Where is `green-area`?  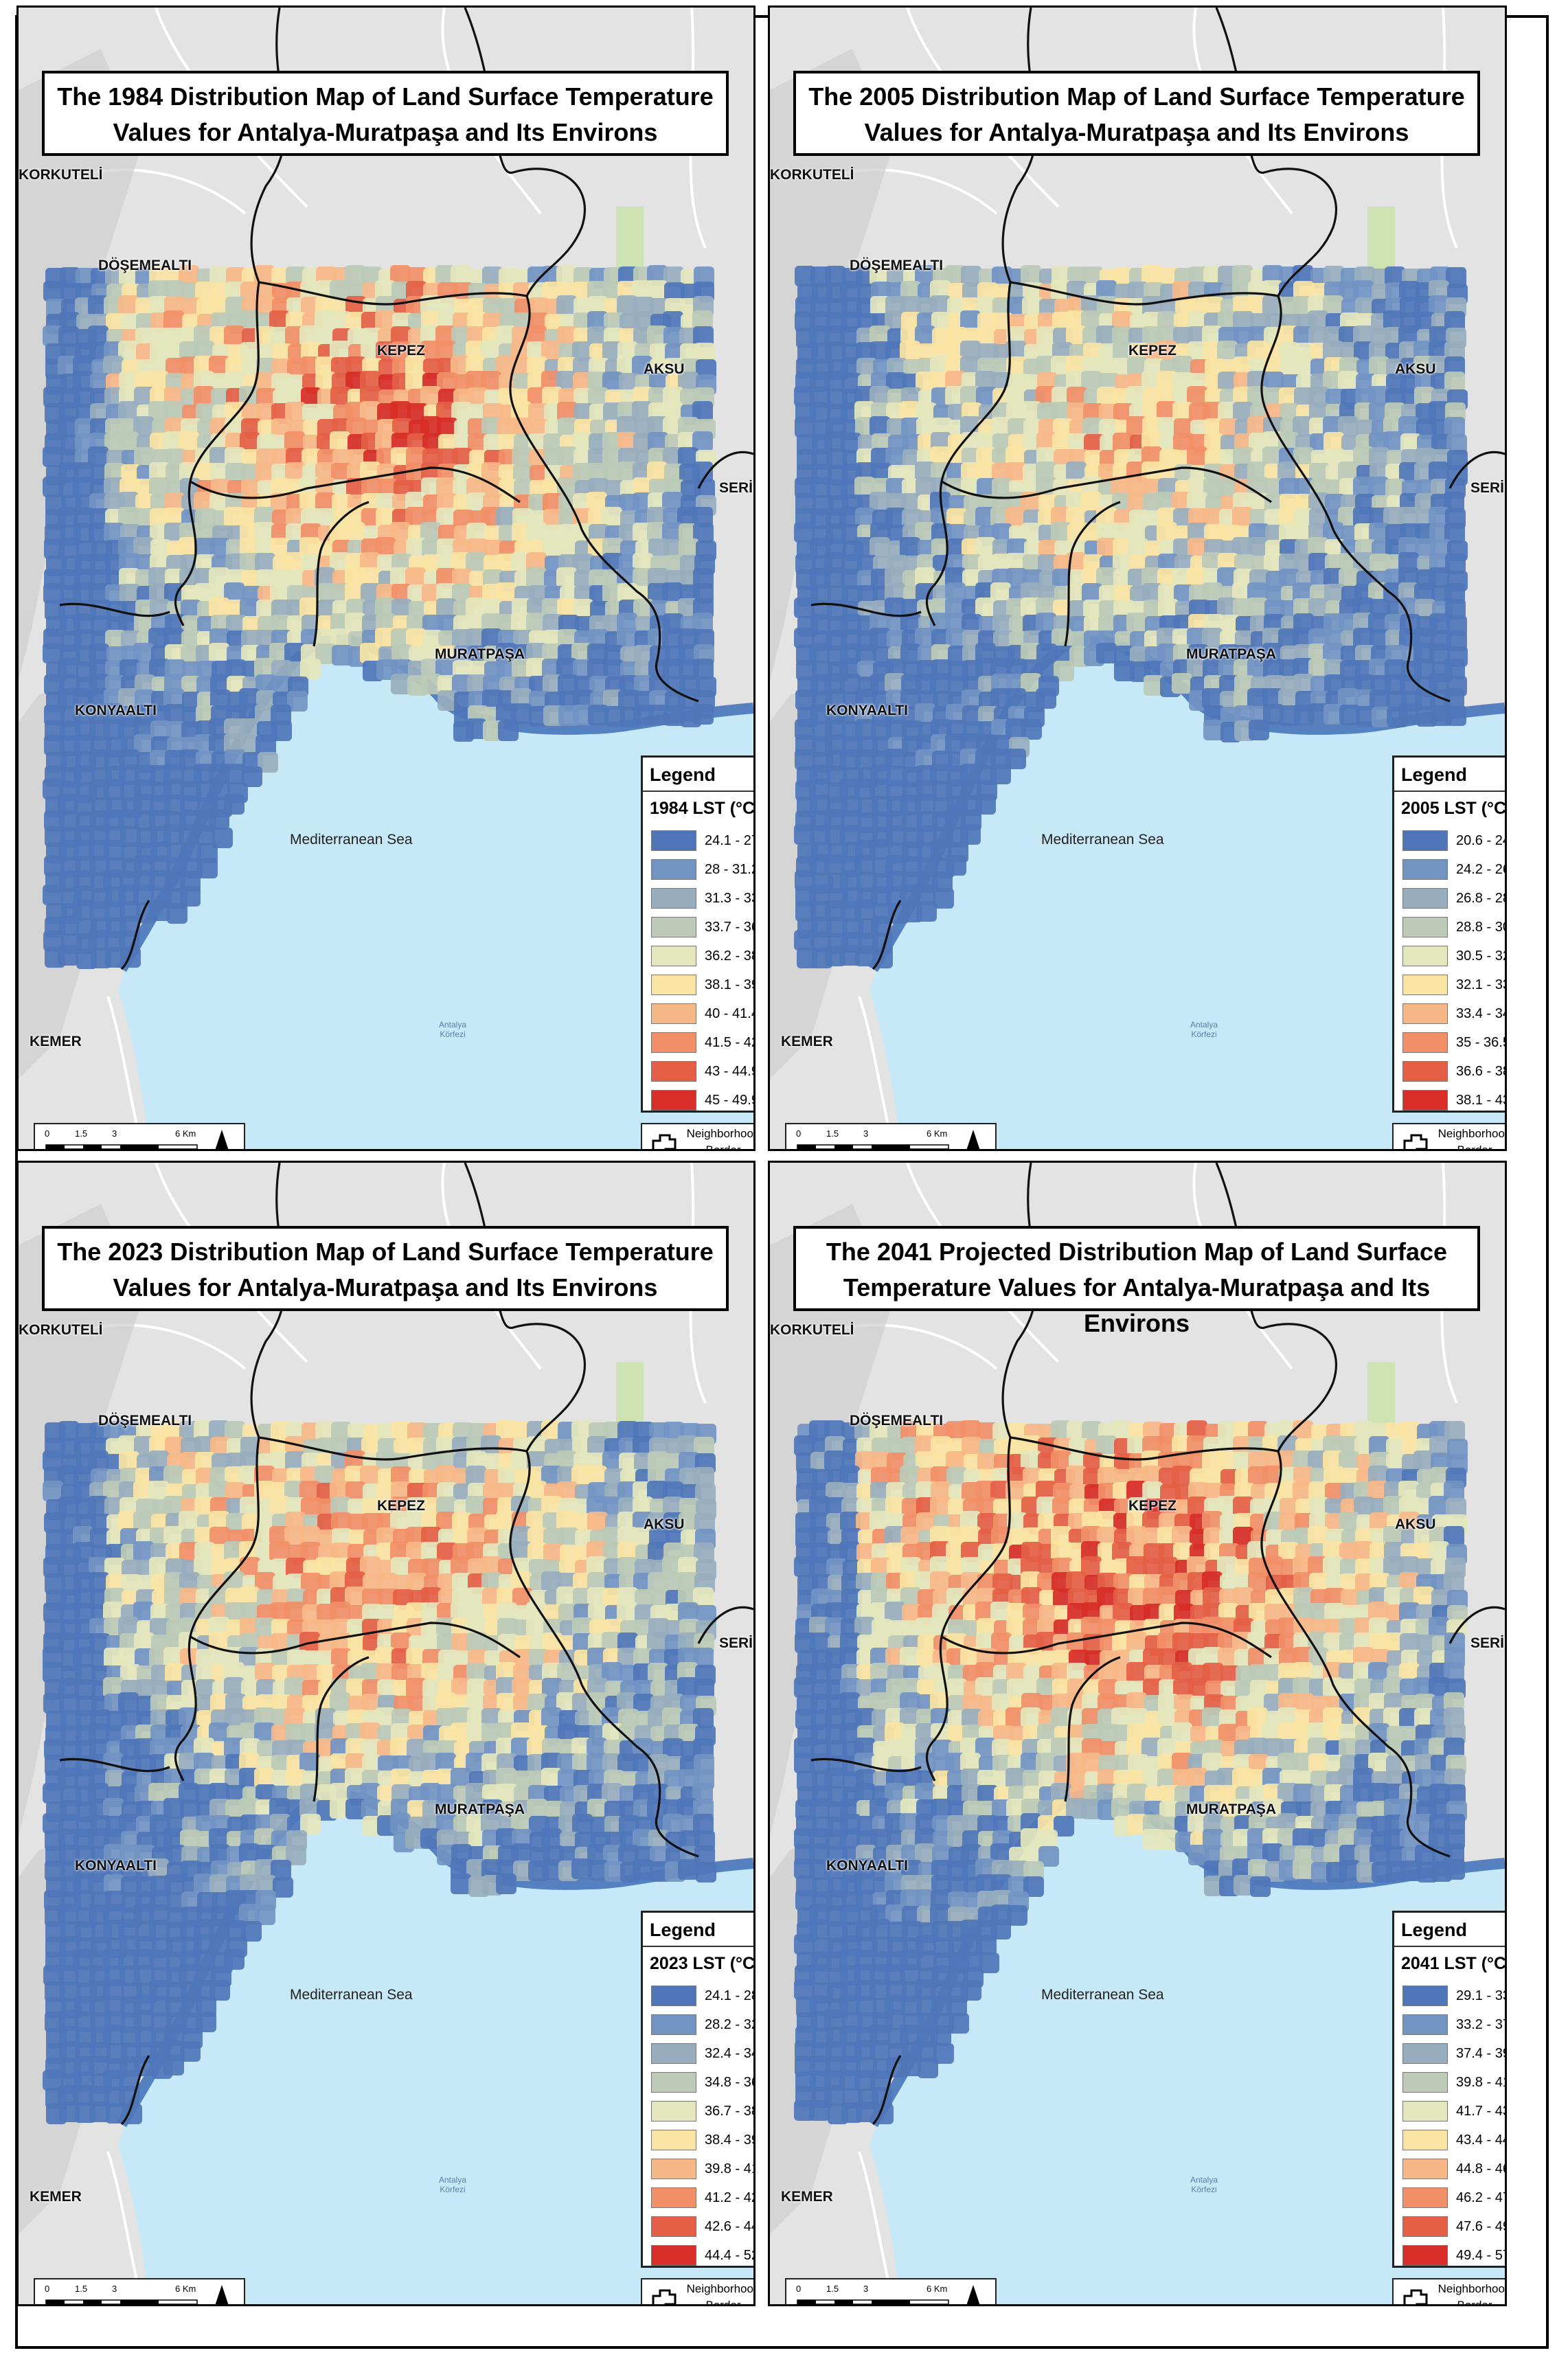 green-area is located at coordinates (1381, 1396).